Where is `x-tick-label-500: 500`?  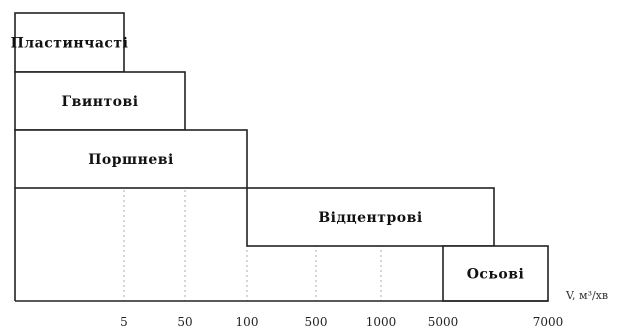 x-tick-label-500: 500 is located at coordinates (316, 322).